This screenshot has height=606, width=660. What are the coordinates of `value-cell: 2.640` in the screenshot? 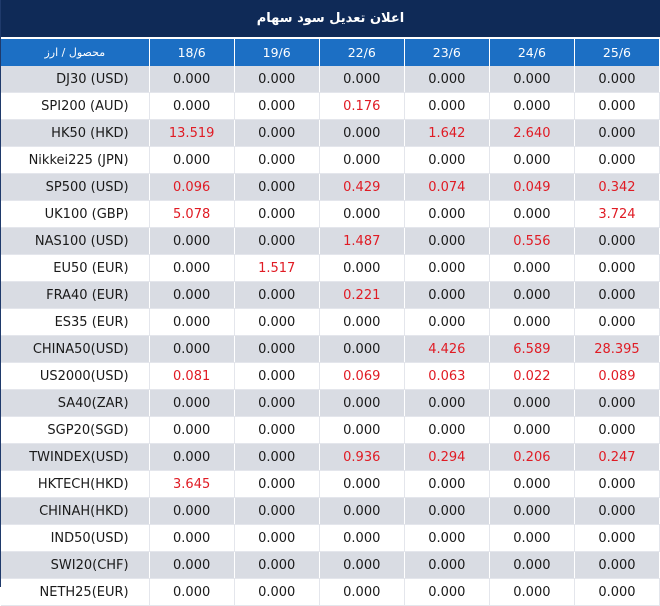 It's located at (532, 133).